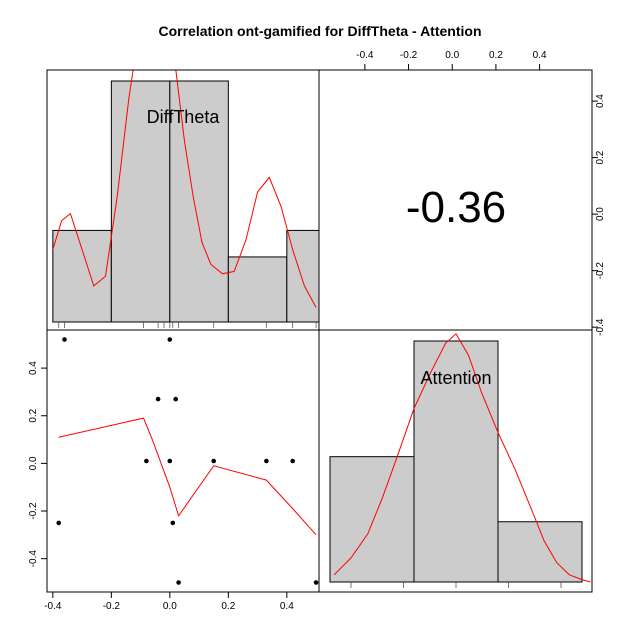 The image size is (640, 640). I want to click on left-tick-label: -0.2, so click(33, 511).